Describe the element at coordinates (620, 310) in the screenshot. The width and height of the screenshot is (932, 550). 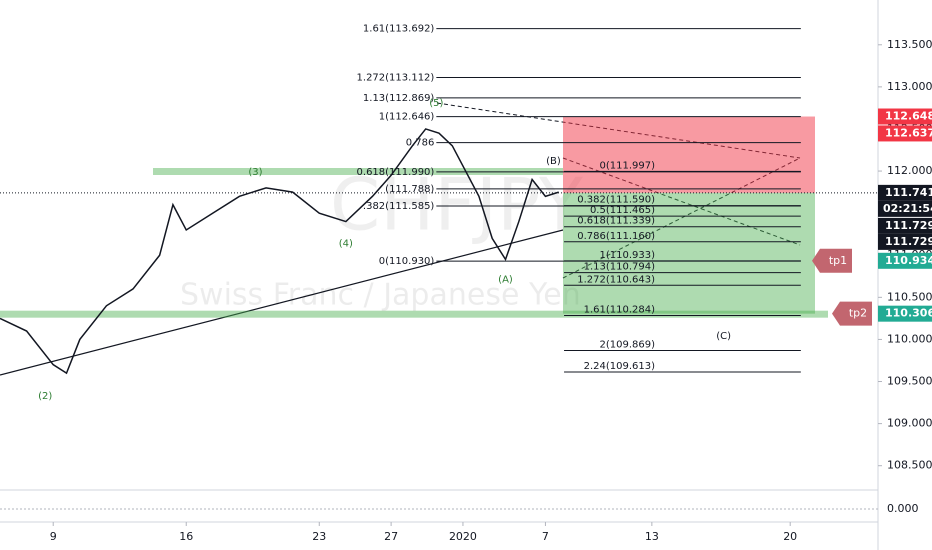
I see `fib-label: 1.61(110.284)` at that location.